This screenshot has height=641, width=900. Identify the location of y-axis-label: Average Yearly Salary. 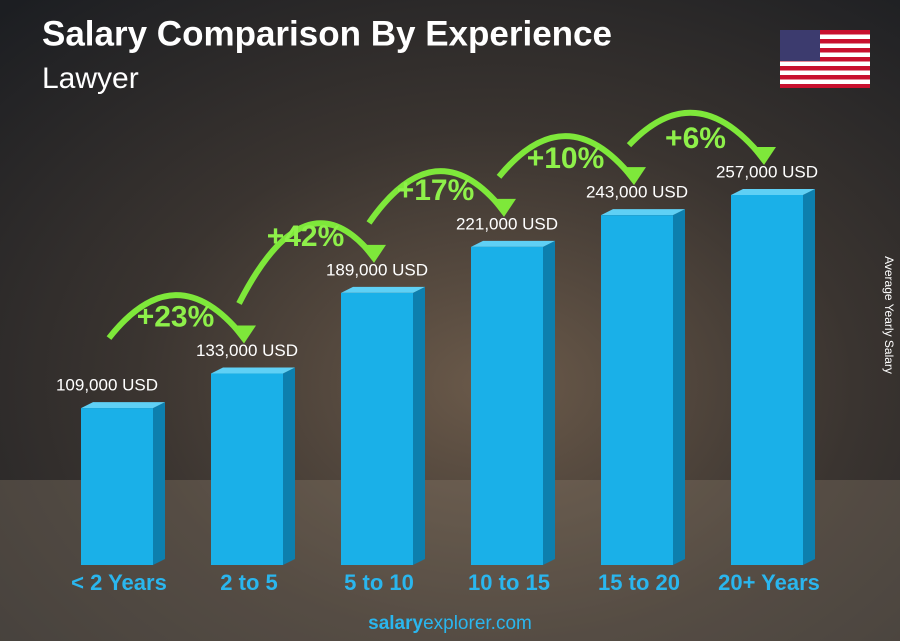
(889, 315).